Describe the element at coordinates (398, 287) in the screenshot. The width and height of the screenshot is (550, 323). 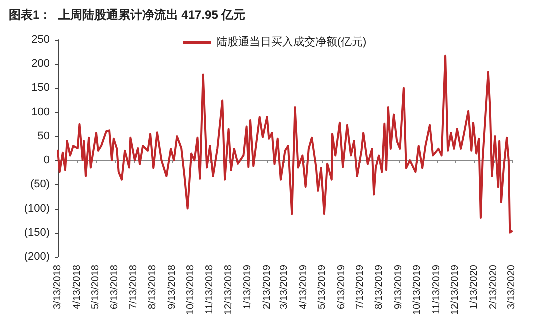
I see `x-tick-label: 9/13/2019` at that location.